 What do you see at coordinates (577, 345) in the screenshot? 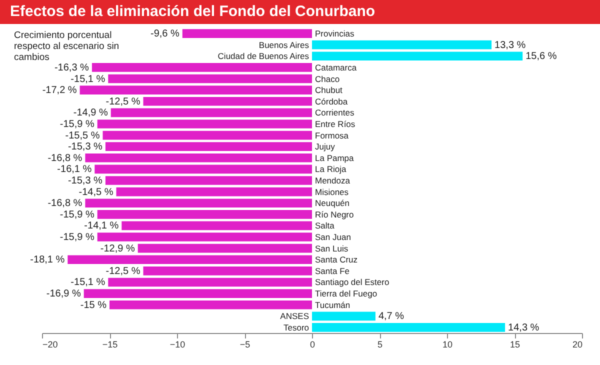
I see `x-tick-label: 20` at bounding box center [577, 345].